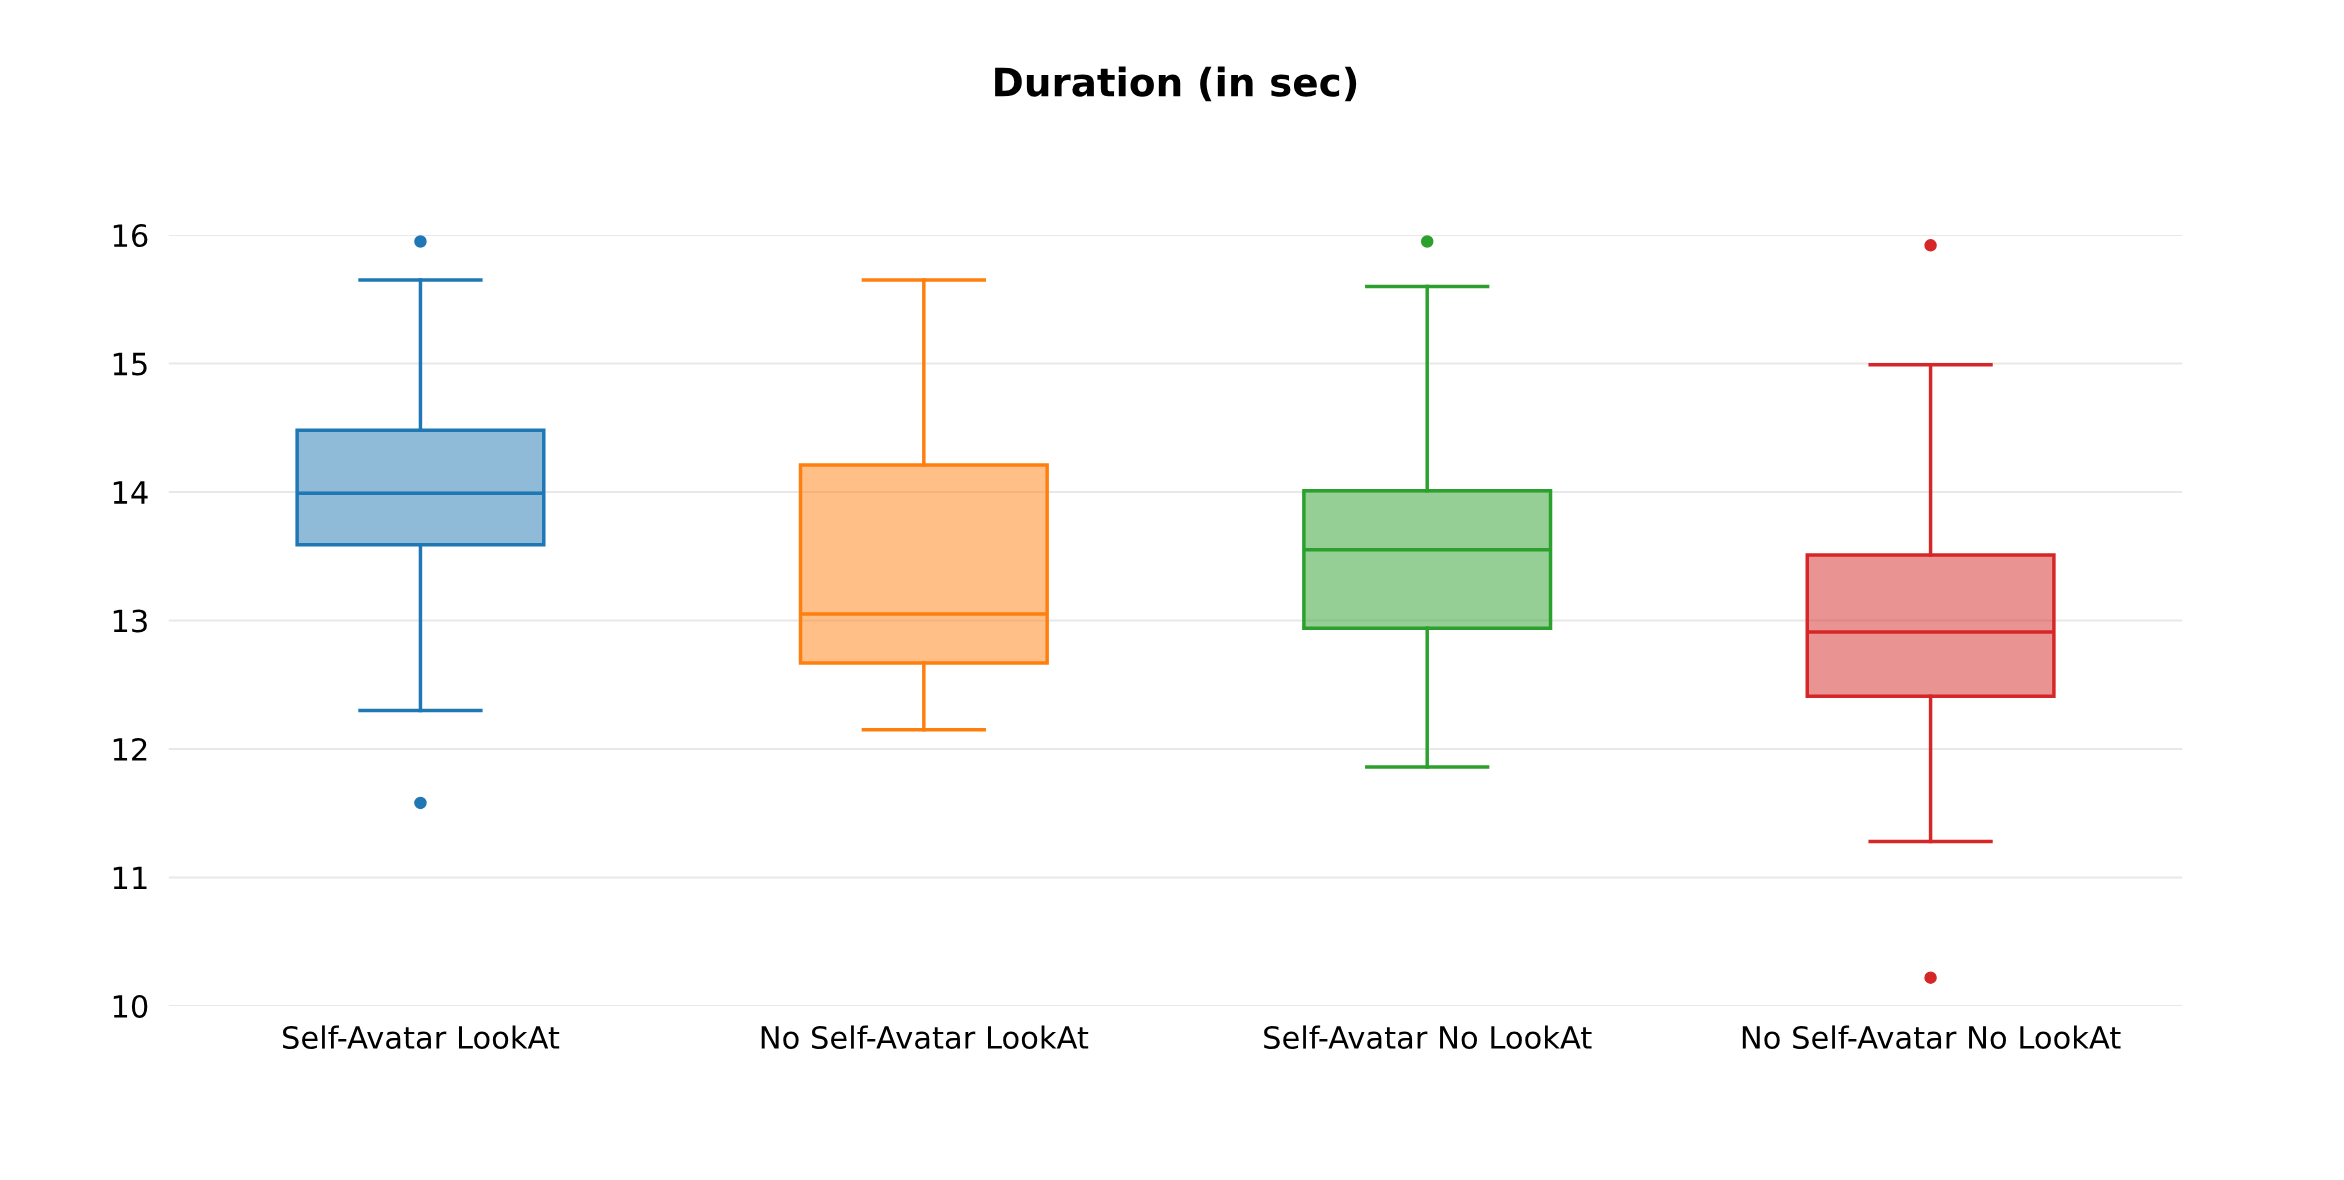 The width and height of the screenshot is (2344, 1180). What do you see at coordinates (130, 878) in the screenshot?
I see `y-tick-label: 11` at bounding box center [130, 878].